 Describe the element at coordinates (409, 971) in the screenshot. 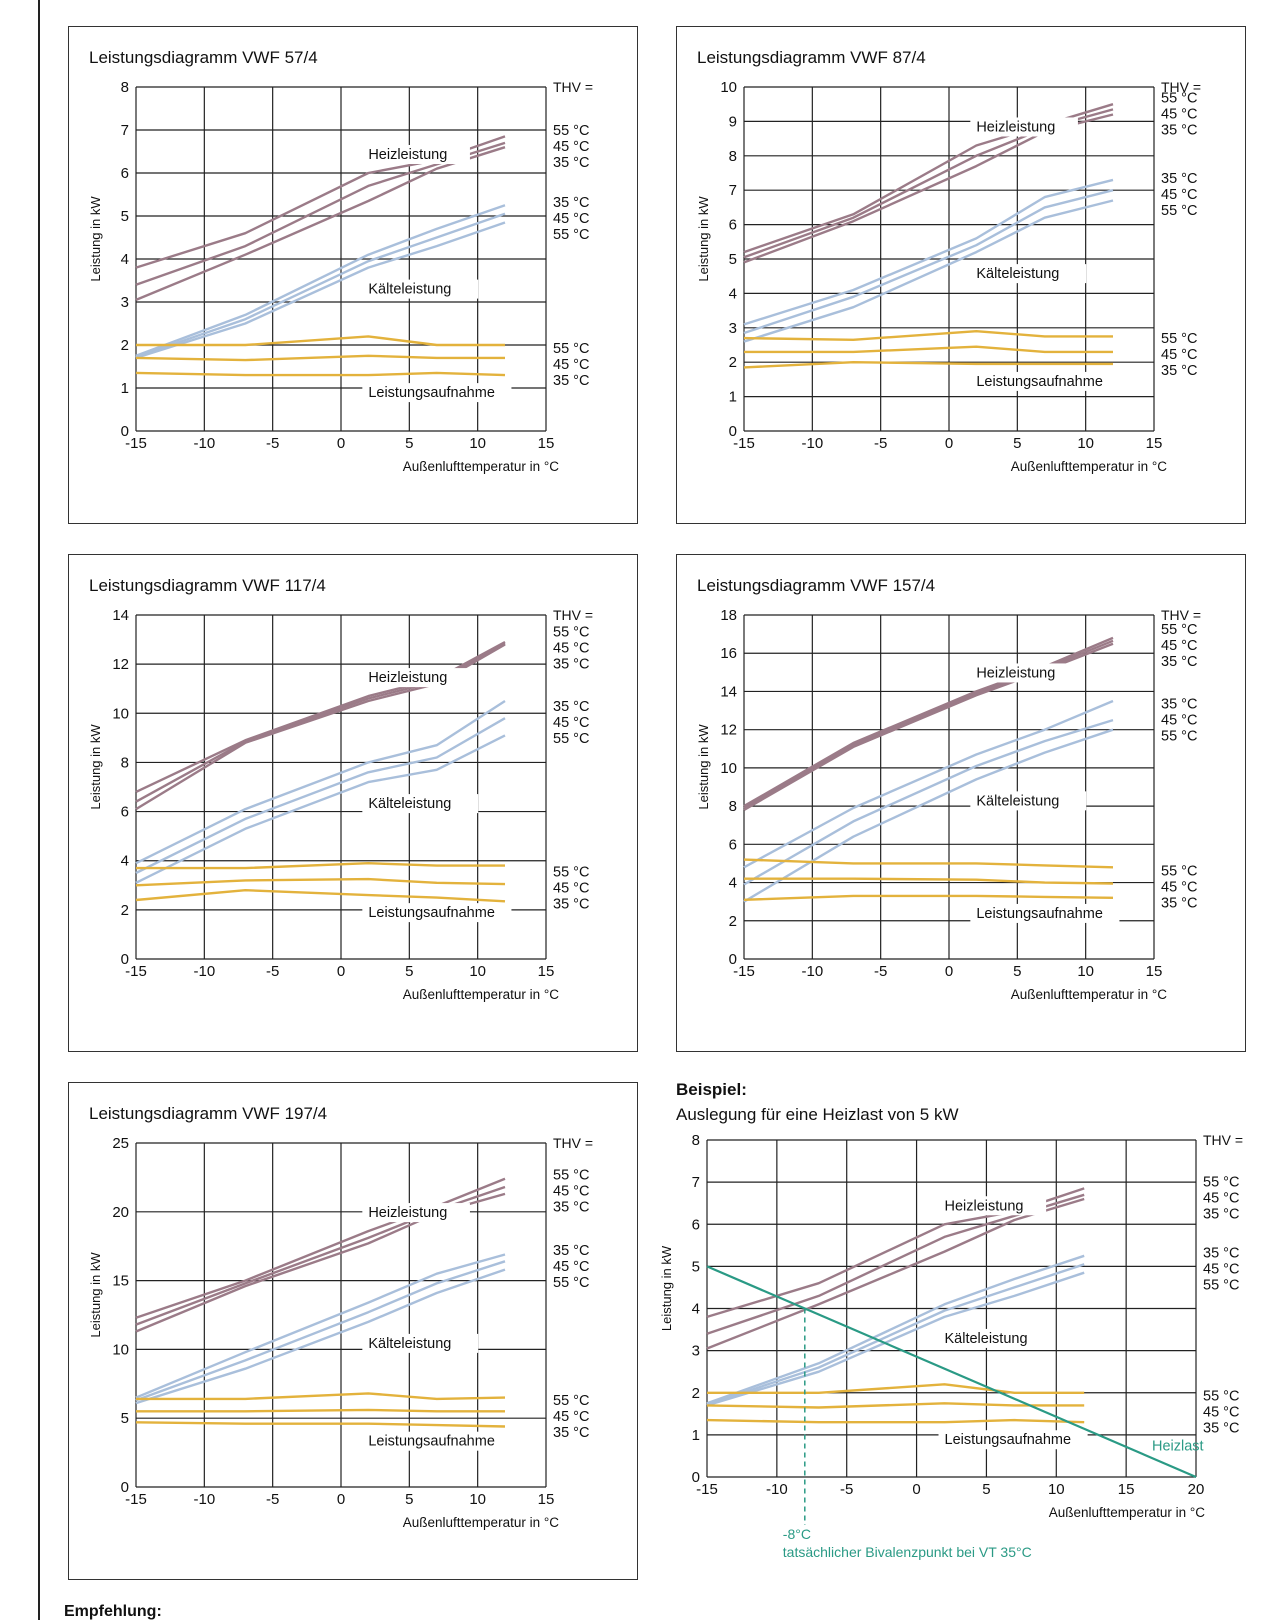

I see `x-tick-label: 5` at that location.